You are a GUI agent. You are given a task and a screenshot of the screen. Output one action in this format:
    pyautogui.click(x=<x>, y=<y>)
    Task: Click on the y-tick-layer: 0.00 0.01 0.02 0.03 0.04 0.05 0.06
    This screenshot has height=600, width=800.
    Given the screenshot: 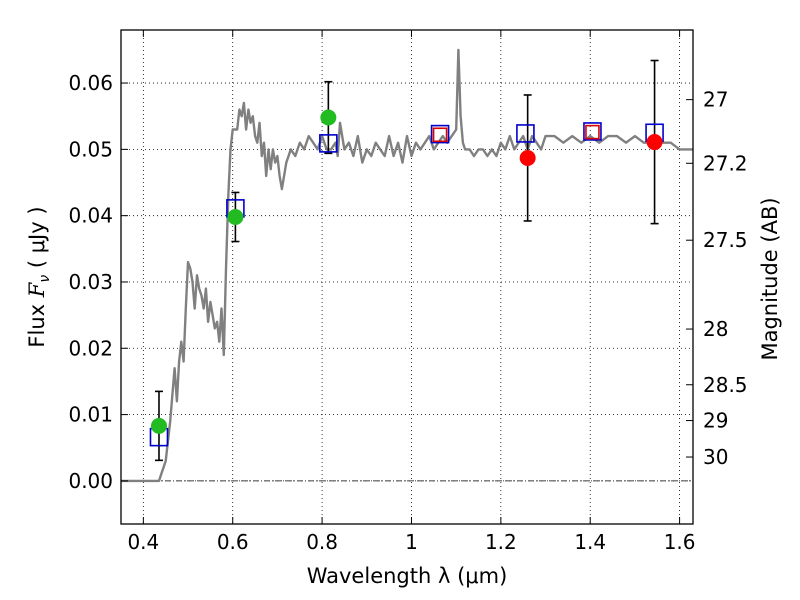 What is the action you would take?
    pyautogui.click(x=98, y=282)
    